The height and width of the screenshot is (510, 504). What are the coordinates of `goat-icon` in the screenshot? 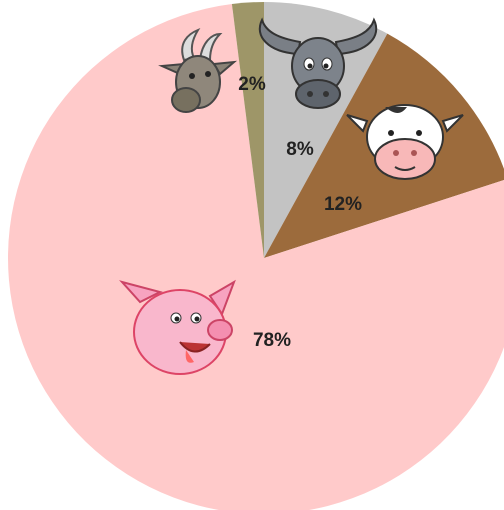 It's located at (198, 70).